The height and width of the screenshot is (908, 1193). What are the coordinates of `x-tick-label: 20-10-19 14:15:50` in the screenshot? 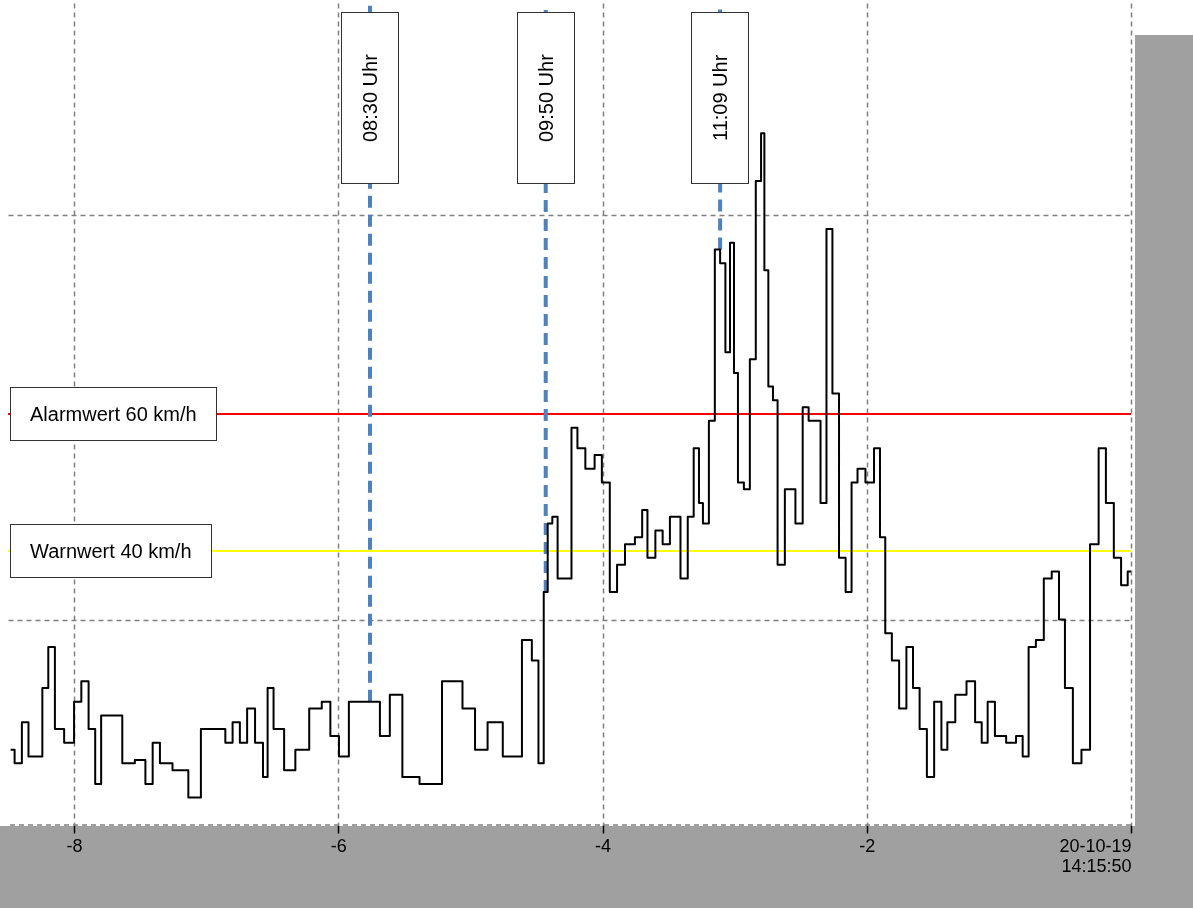 It's located at (1095, 855).